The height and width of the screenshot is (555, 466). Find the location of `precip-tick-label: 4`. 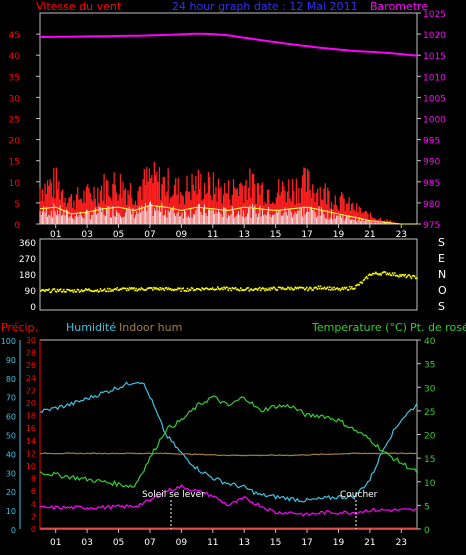

precip-tick-label: 4 is located at coordinates (33, 504).